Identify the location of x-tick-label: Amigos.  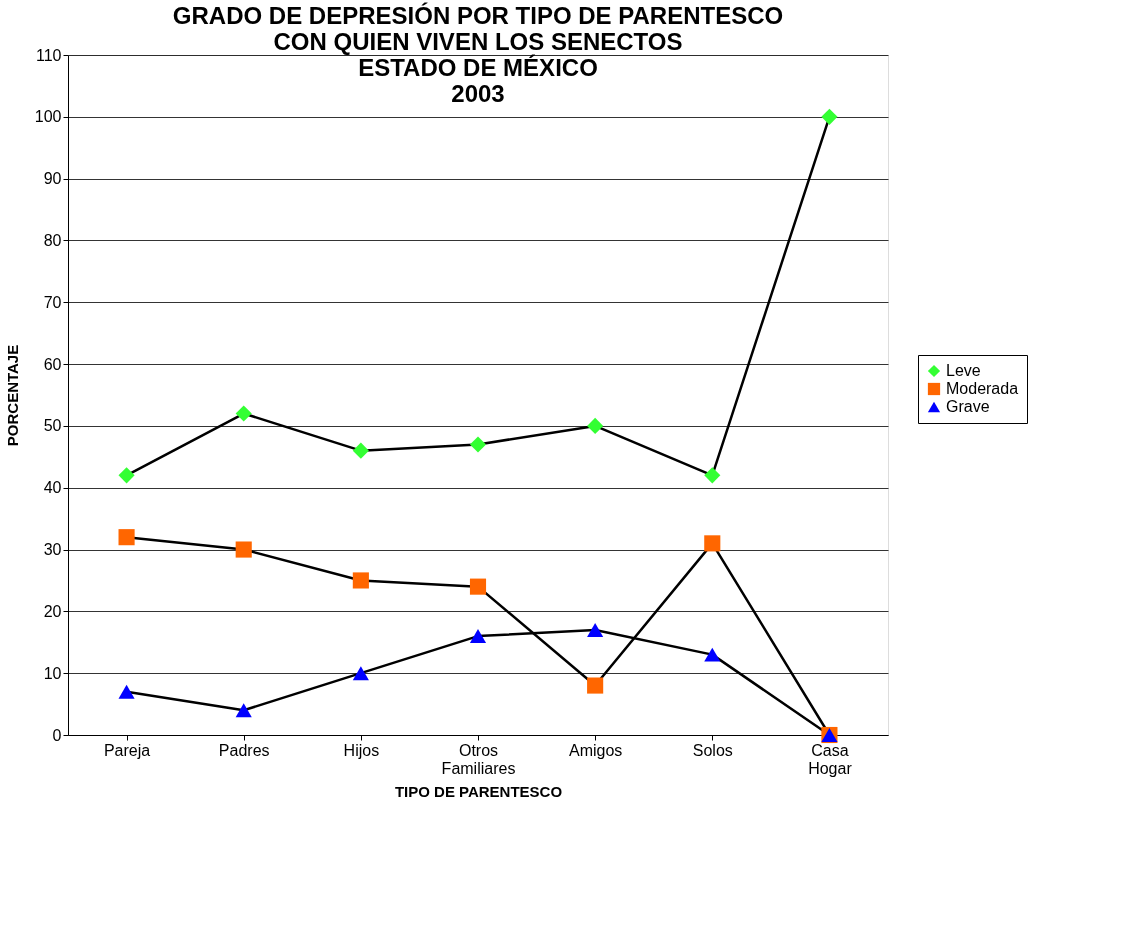
(595, 750).